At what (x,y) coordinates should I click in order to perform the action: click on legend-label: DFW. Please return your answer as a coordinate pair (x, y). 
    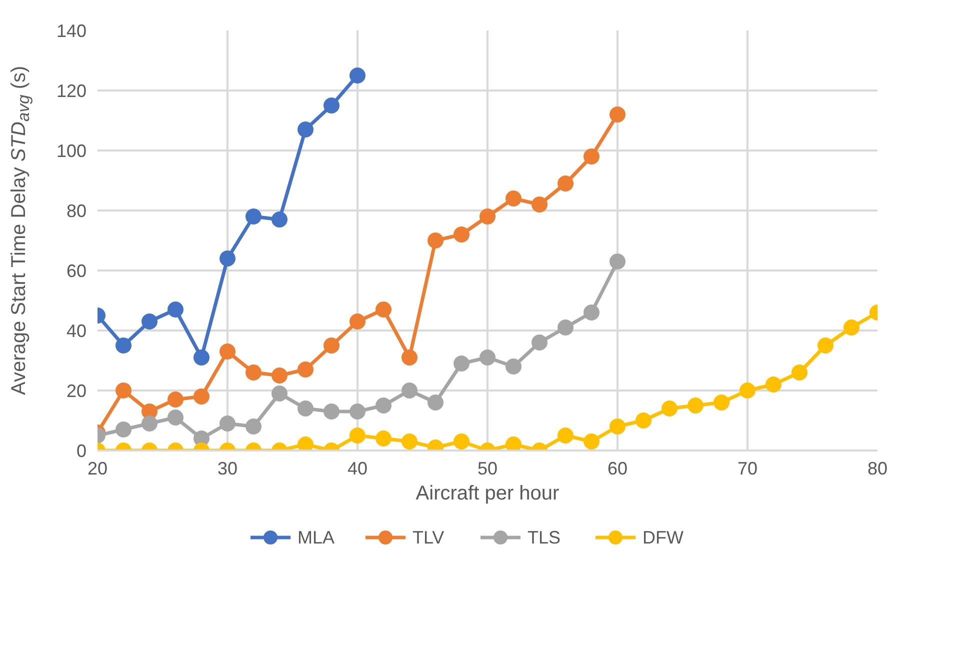
    Looking at the image, I should click on (663, 538).